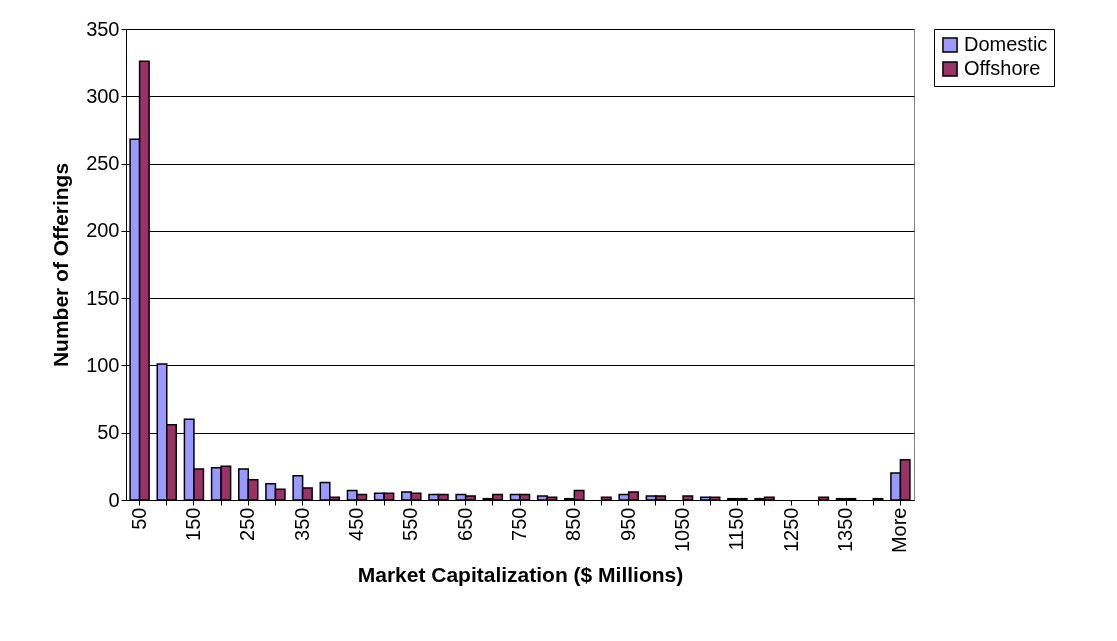  Describe the element at coordinates (61, 265) in the screenshot. I see `y-axis-title: Number of Offerings` at that location.